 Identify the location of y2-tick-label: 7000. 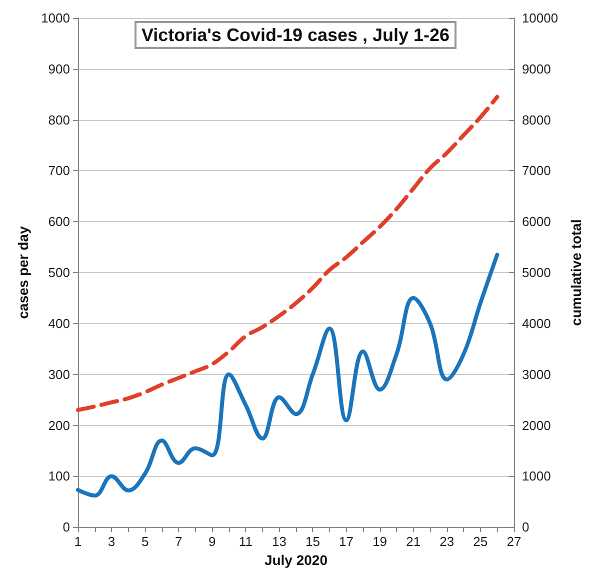
(536, 170).